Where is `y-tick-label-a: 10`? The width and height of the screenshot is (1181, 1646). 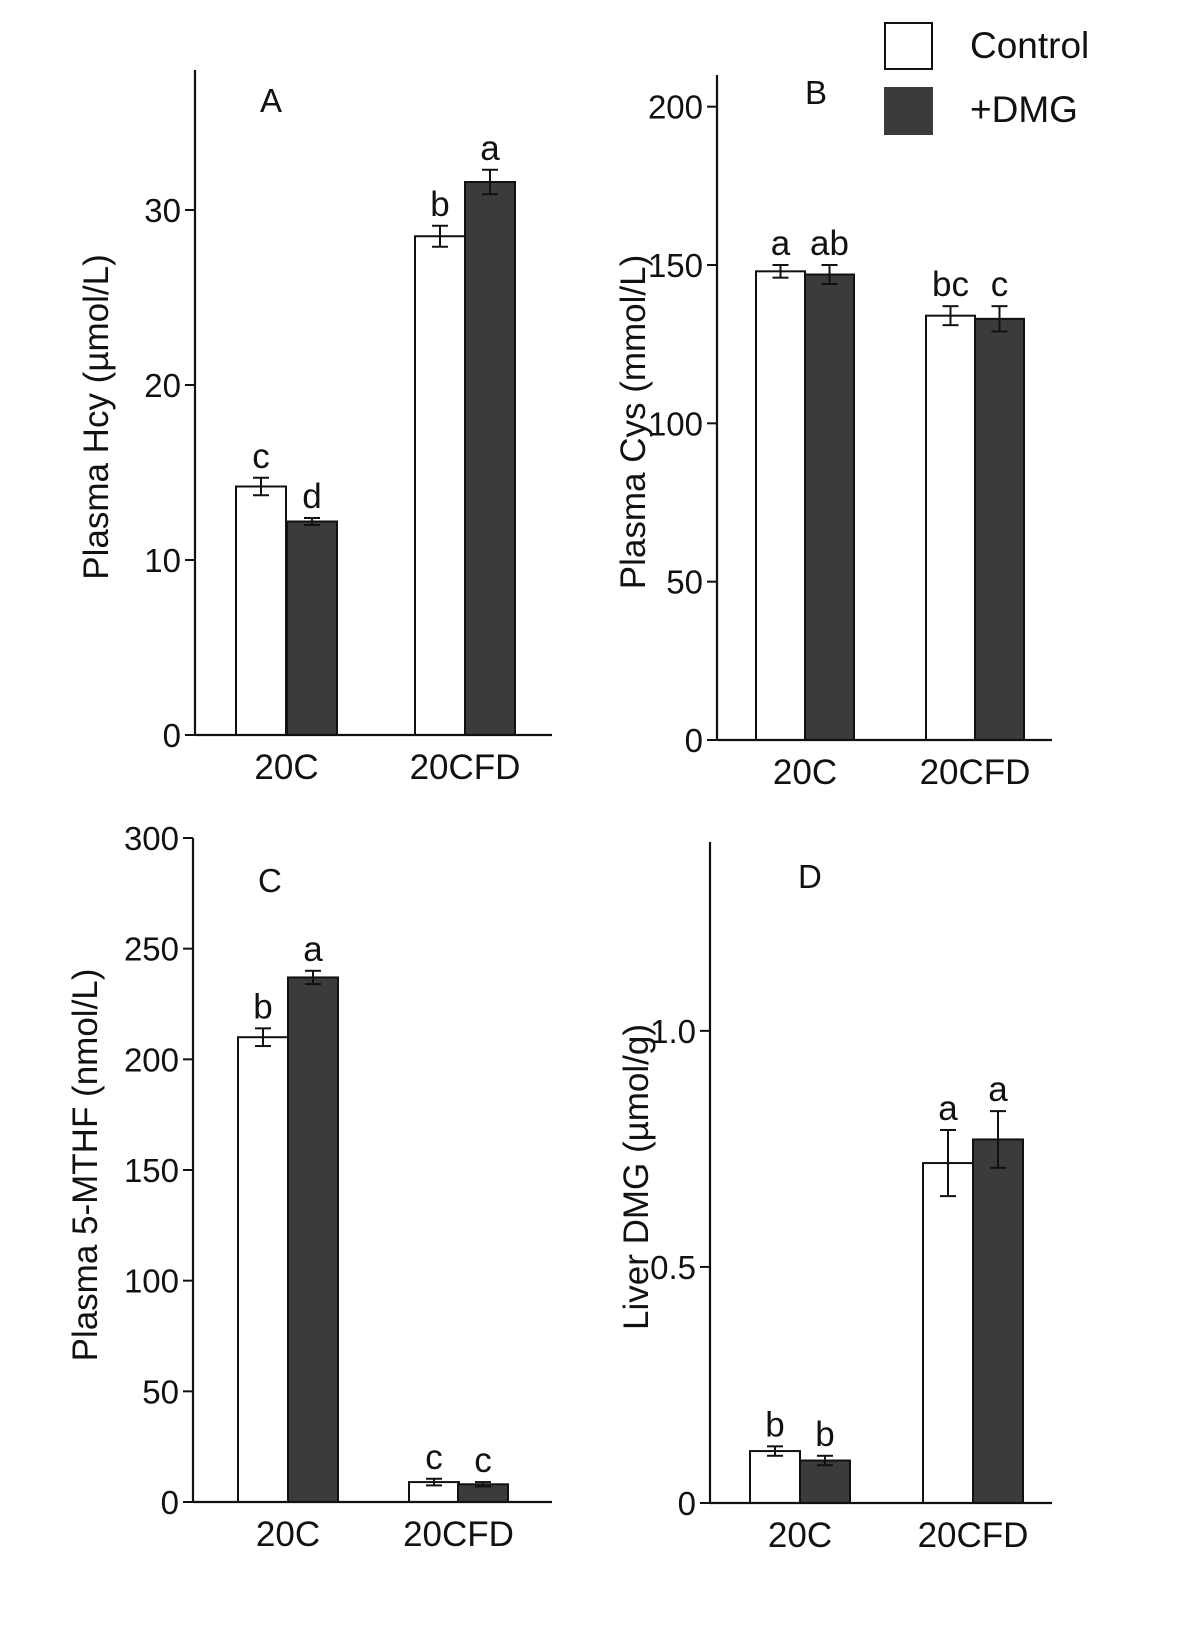 y-tick-label-a: 10 is located at coordinates (162, 560).